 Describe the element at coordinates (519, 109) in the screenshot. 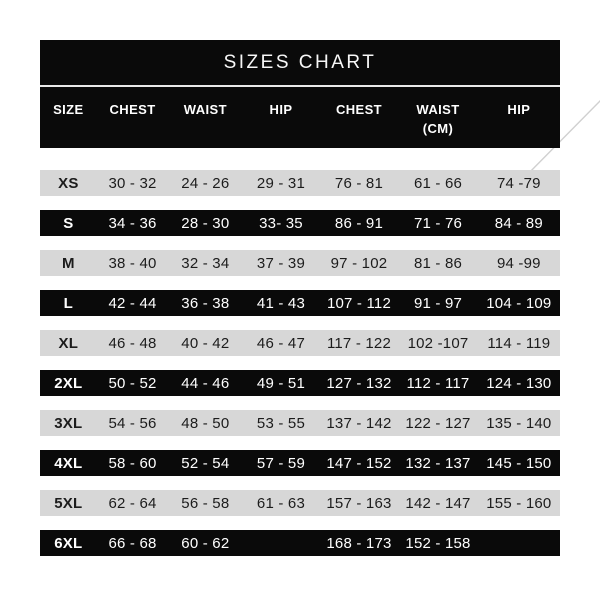

I see `header-cell-hip-cm: HIP` at that location.